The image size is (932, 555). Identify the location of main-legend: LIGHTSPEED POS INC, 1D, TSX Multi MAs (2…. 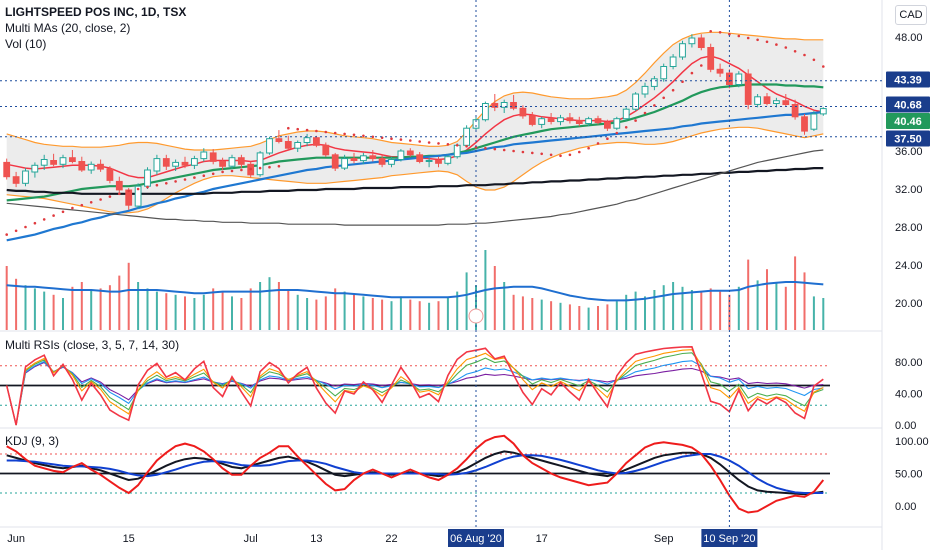
(95, 28).